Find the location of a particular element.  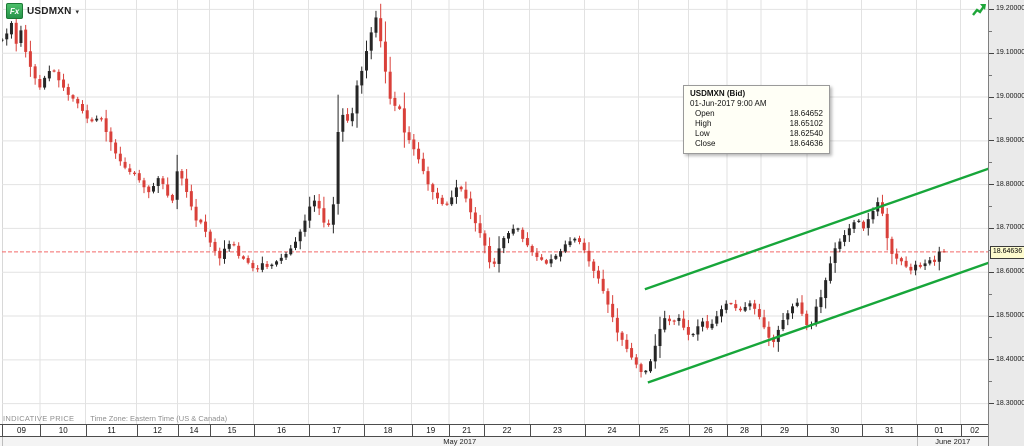

tooltip-row-high: High 18.65102 is located at coordinates (756, 124).